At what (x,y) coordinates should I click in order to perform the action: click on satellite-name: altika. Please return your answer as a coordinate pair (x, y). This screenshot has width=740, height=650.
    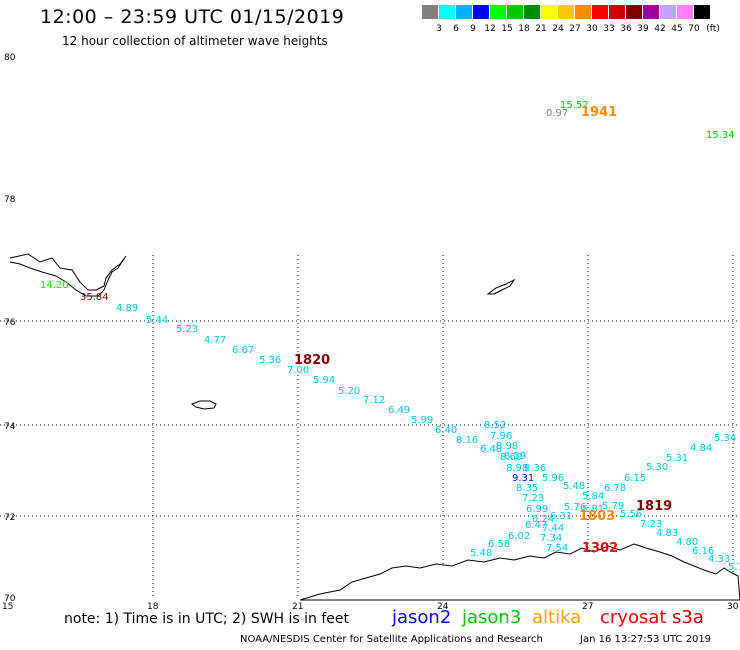
    Looking at the image, I should click on (557, 617).